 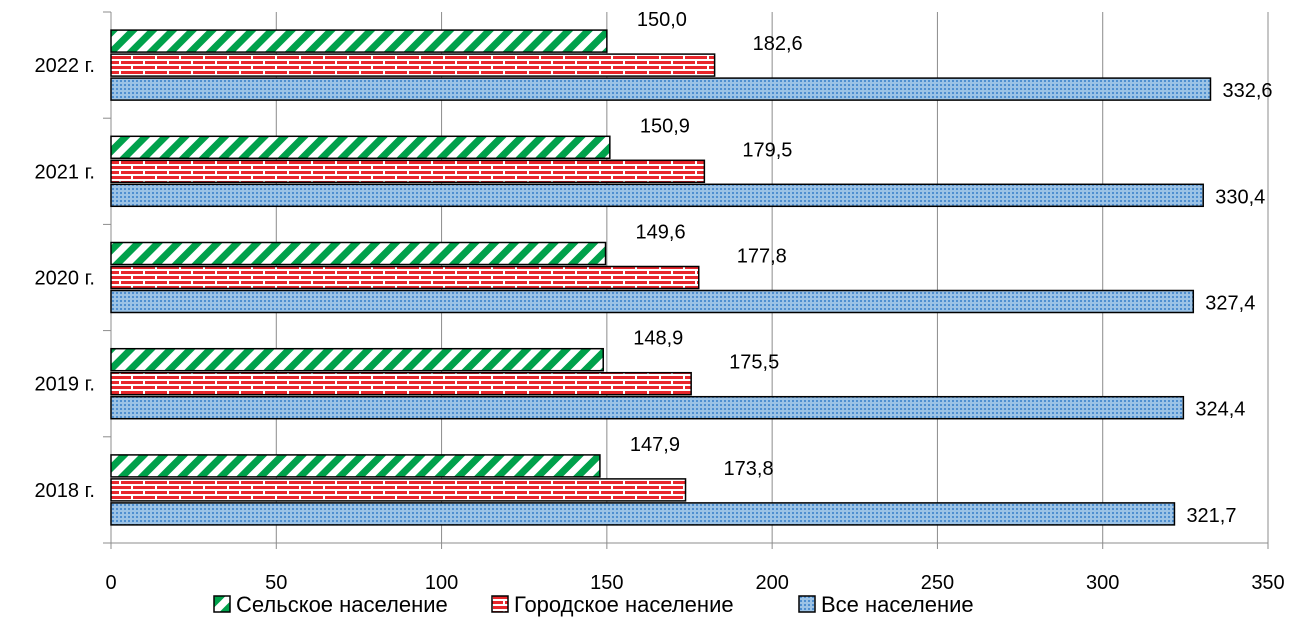 I want to click on data-label: 150,0, so click(x=662, y=20).